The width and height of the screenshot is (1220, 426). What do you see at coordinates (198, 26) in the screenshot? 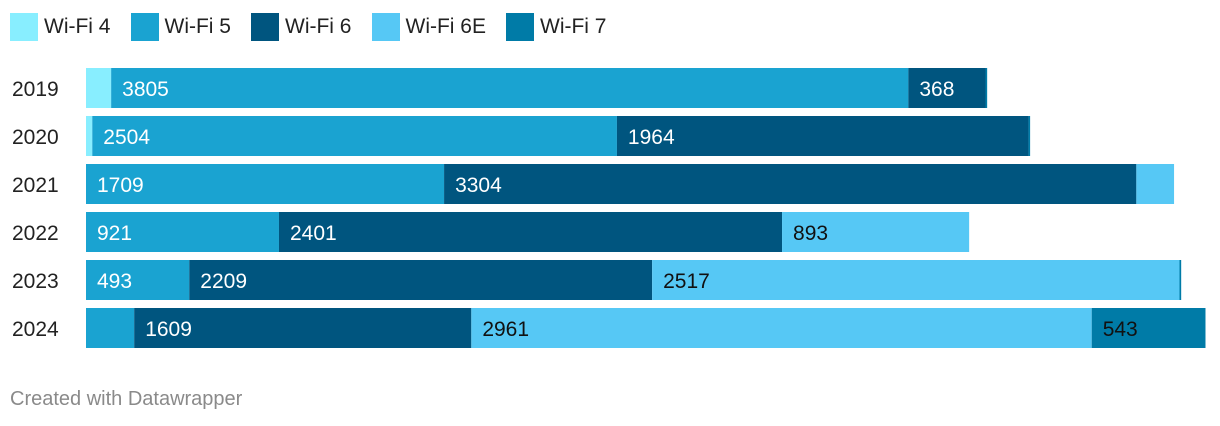
I see `legend-label: Wi-Fi 5` at bounding box center [198, 26].